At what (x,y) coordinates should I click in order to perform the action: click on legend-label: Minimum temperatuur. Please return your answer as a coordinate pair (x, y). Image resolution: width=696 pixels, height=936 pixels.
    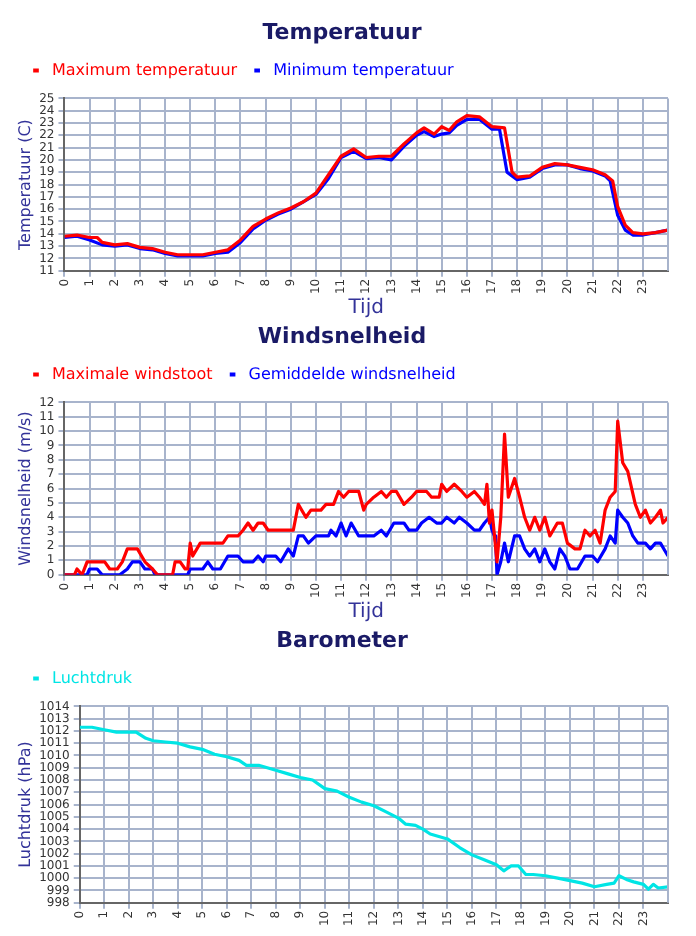
    Looking at the image, I should click on (364, 69).